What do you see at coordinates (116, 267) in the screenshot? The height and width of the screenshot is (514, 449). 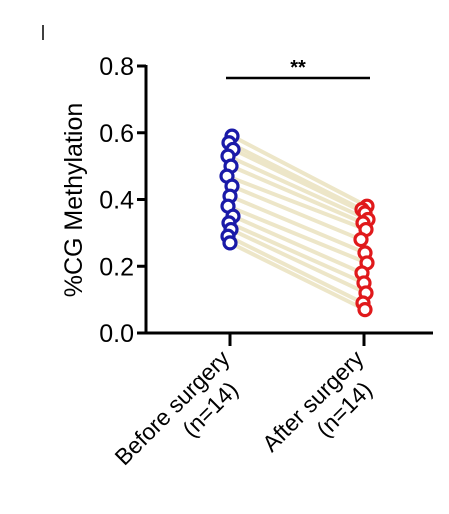 I see `y-tick-label: 0.2` at bounding box center [116, 267].